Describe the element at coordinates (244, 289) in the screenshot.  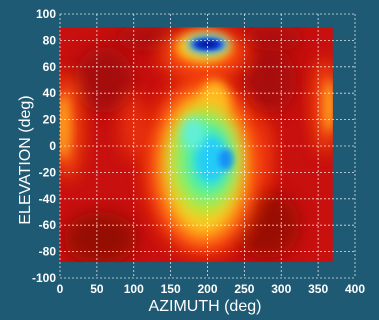
I see `x-tick-label: 250` at that location.